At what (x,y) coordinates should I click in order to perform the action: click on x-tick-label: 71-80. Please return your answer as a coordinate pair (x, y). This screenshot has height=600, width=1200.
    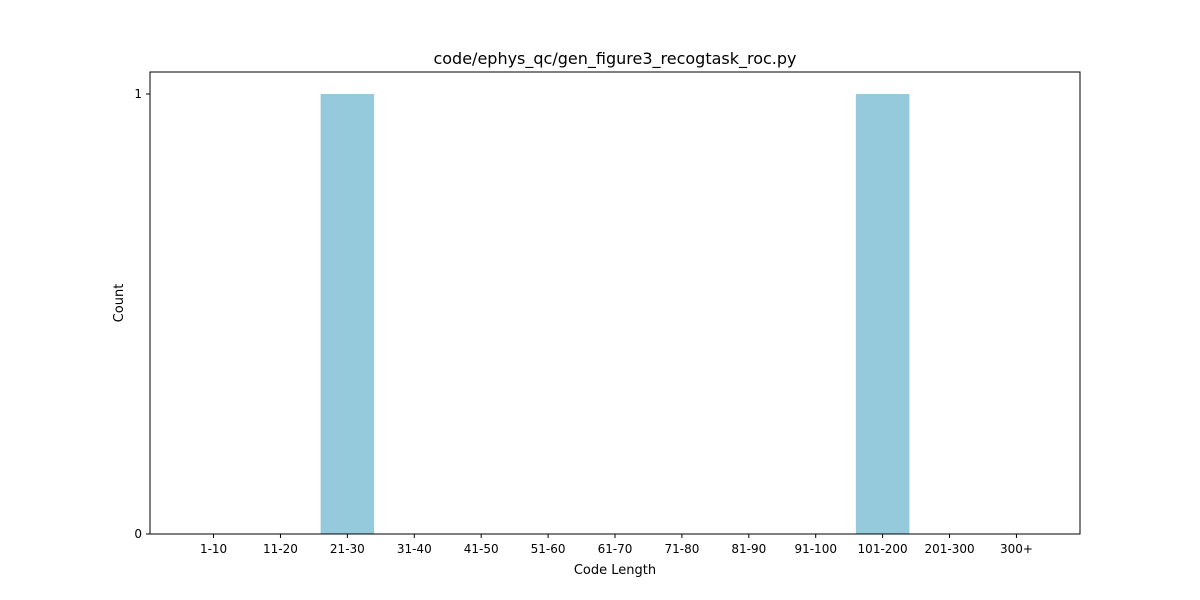
    Looking at the image, I should click on (681, 549).